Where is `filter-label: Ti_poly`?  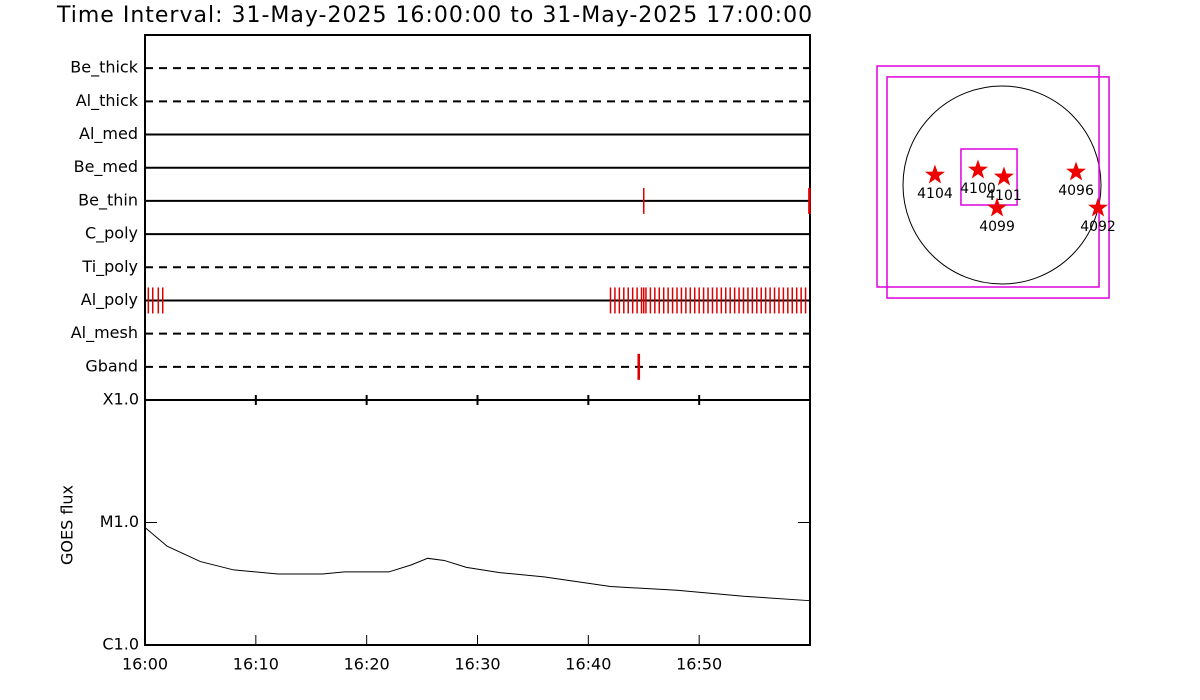
filter-label: Ti_poly is located at coordinates (109, 267).